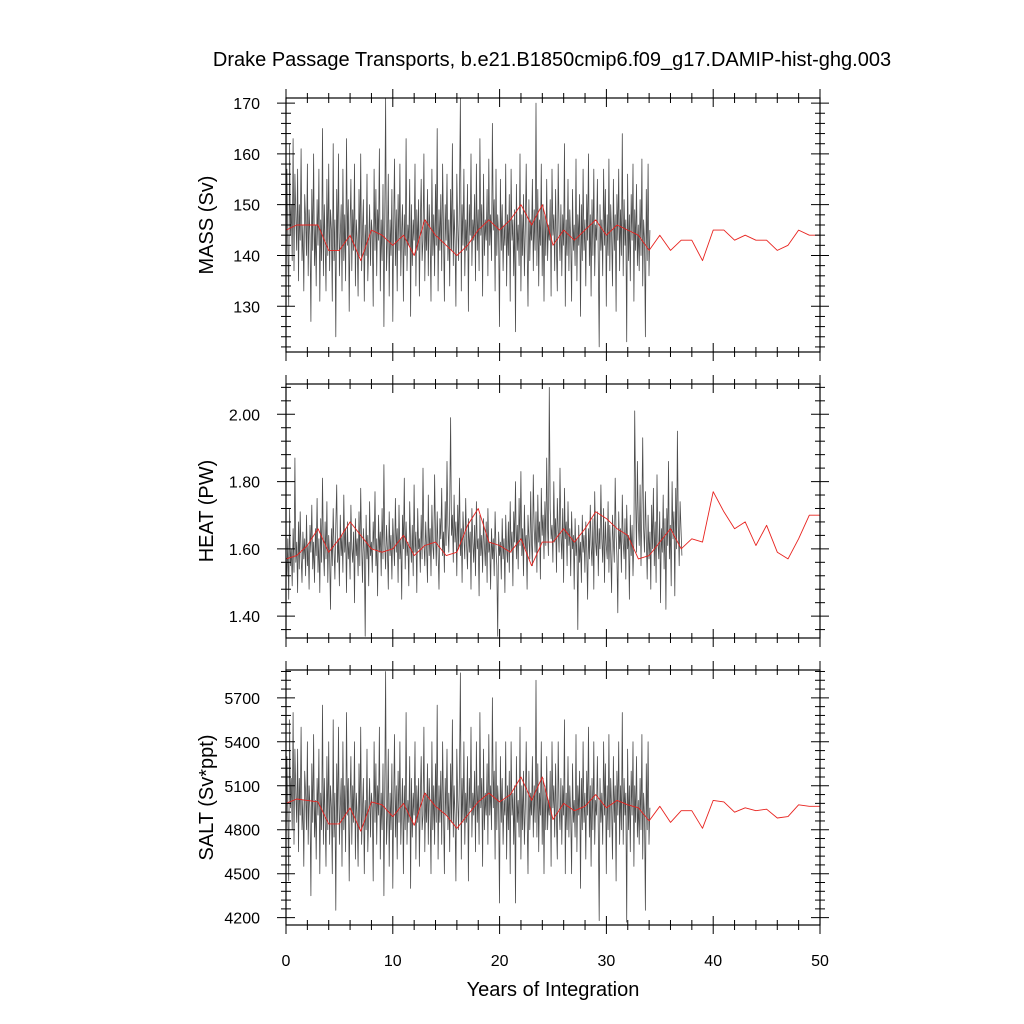 The image size is (1024, 1024). I want to click on x-tick-label: 30, so click(607, 961).